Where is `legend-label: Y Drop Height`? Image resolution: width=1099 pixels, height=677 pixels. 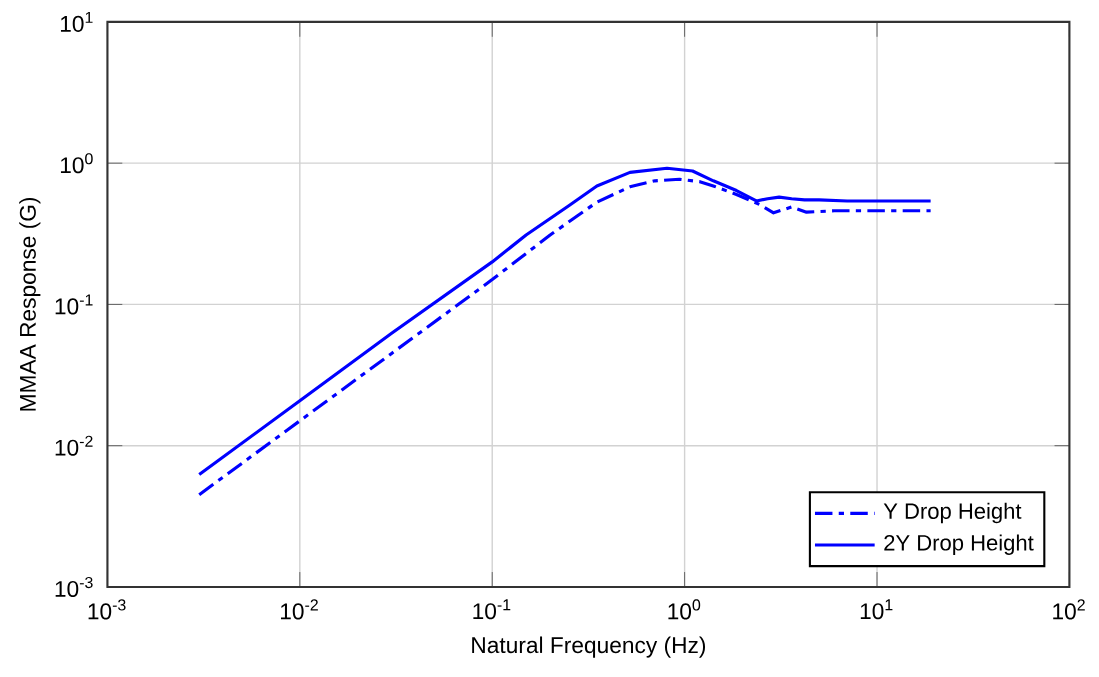
legend-label: Y Drop Height is located at coordinates (952, 513).